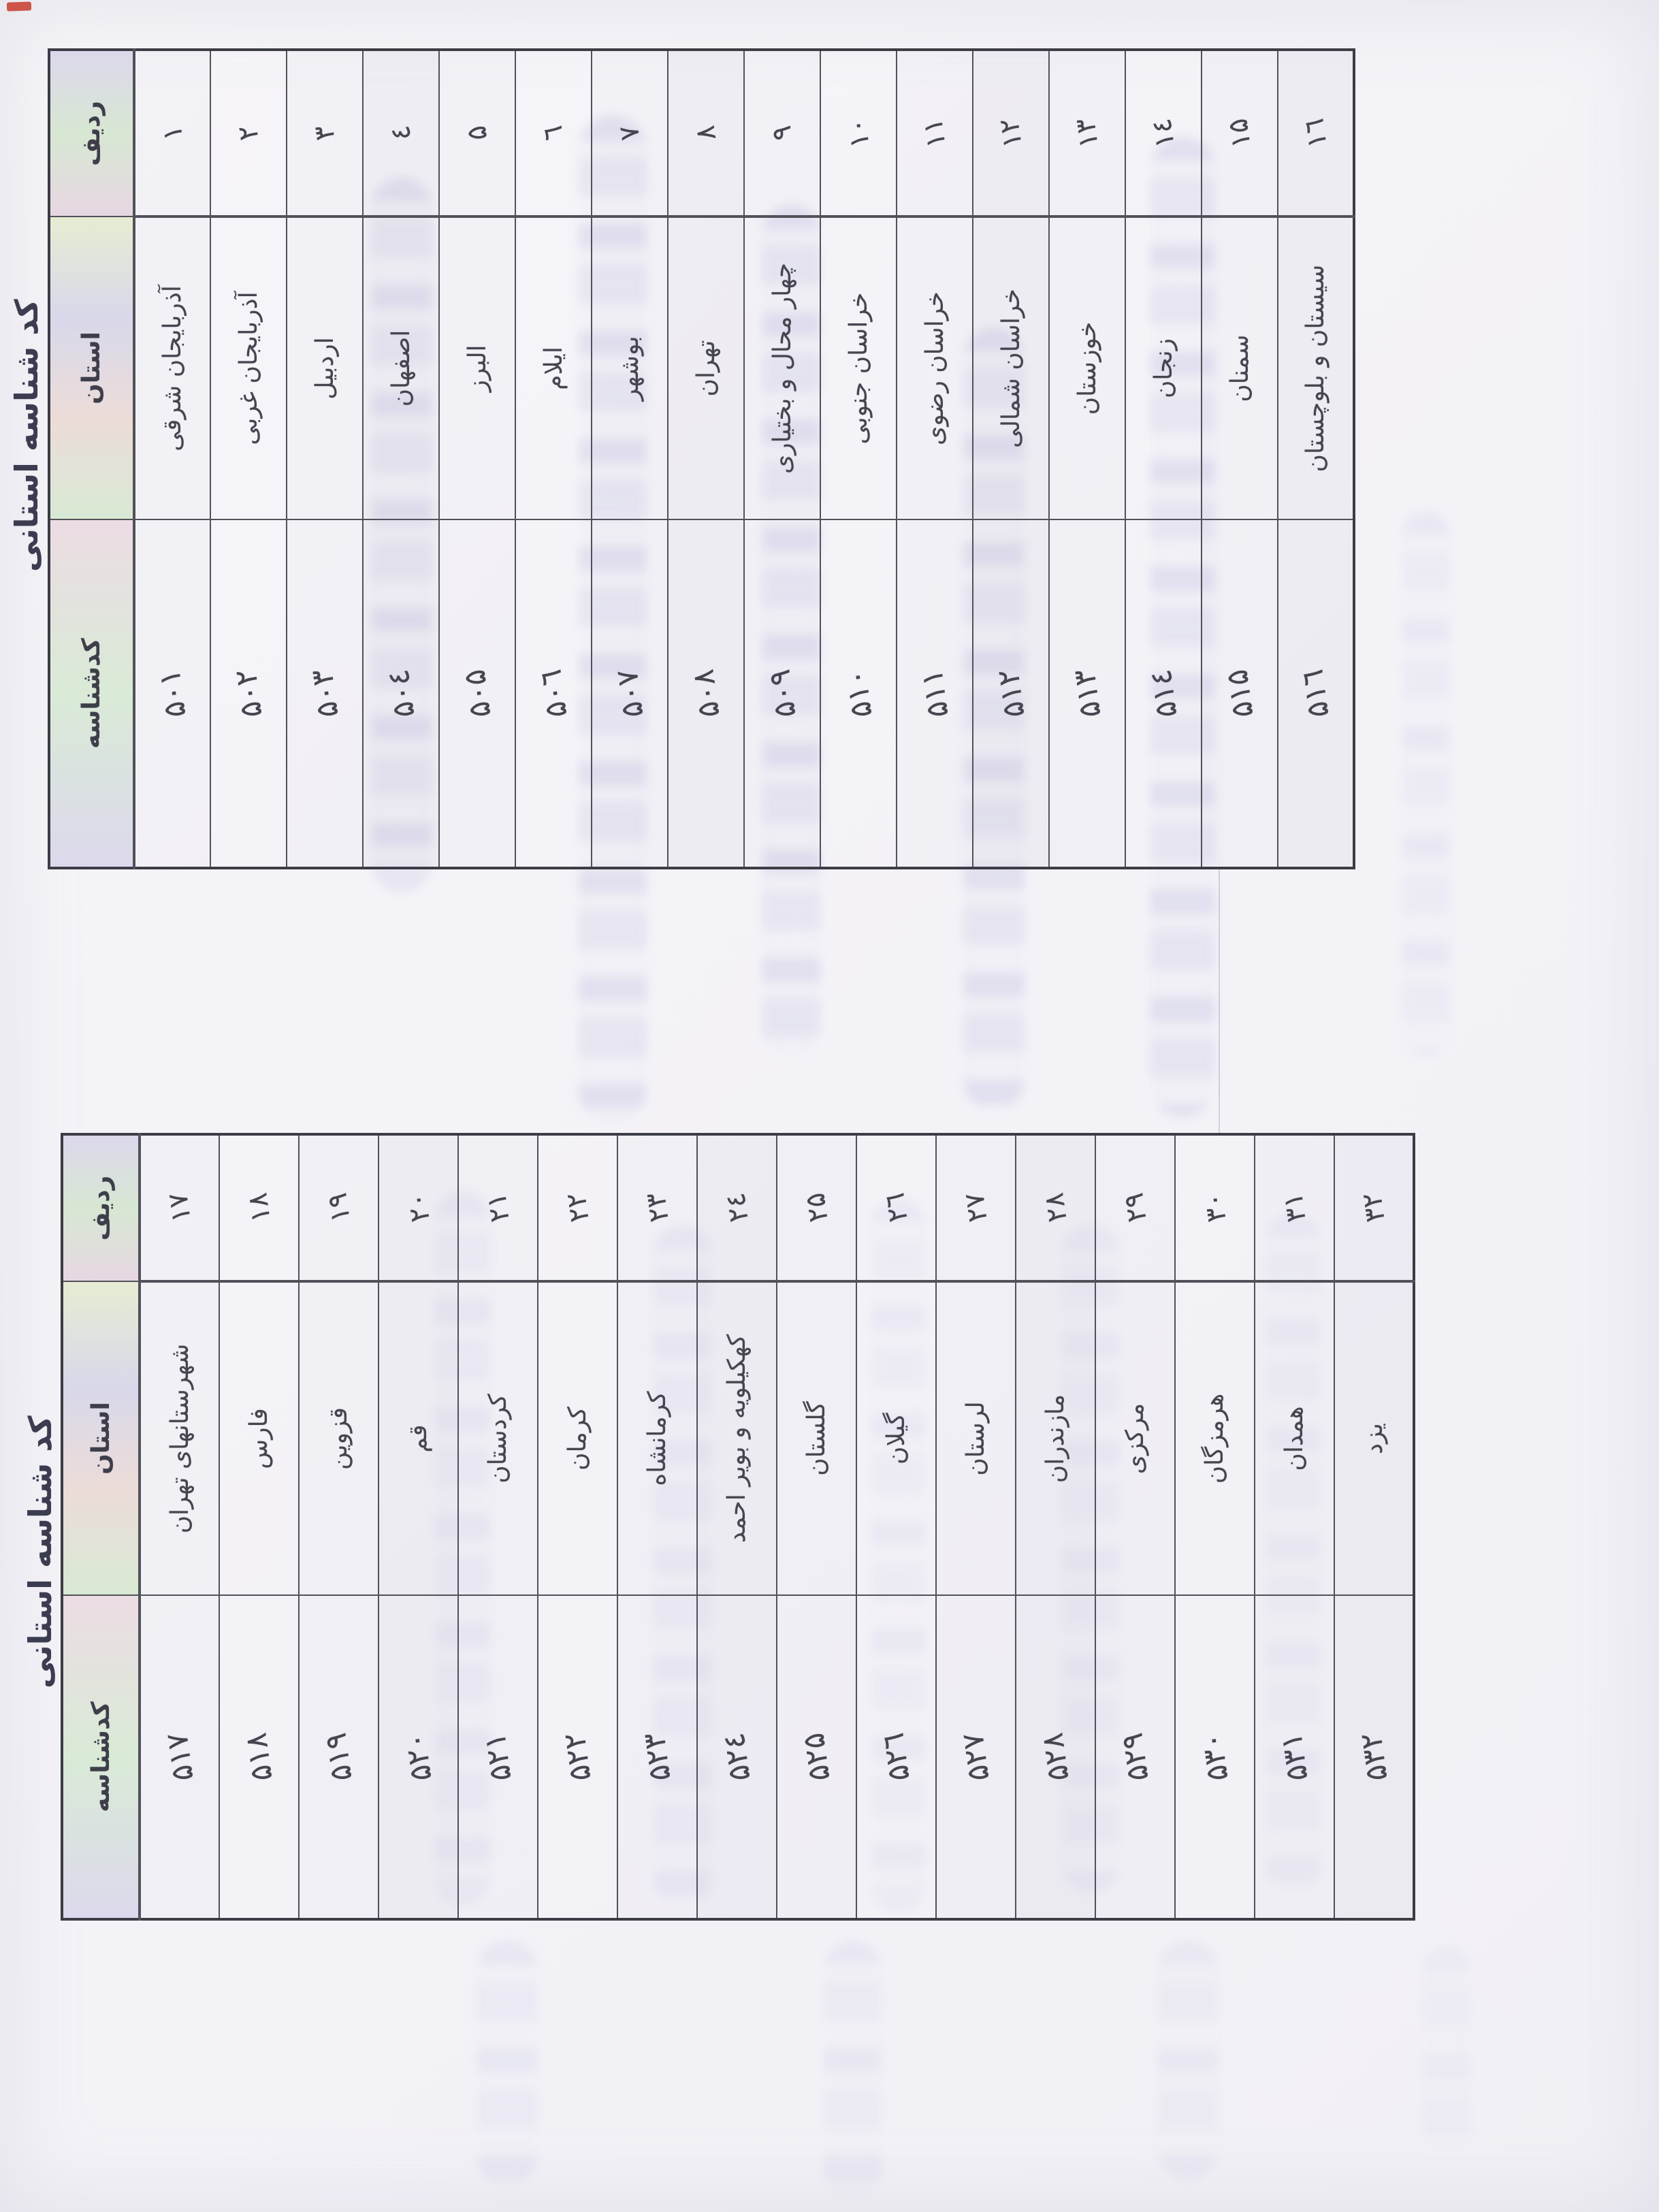  I want to click on province-name-cell: البرز, so click(477, 368).